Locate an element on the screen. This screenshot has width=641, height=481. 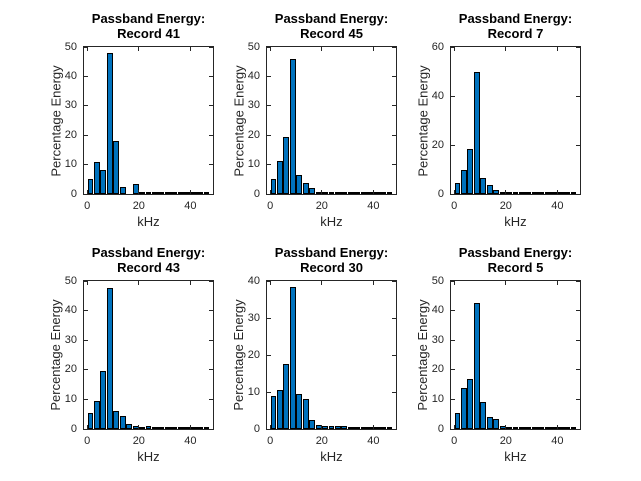
subplot-title-line-2: Record 5 is located at coordinates (515, 267).